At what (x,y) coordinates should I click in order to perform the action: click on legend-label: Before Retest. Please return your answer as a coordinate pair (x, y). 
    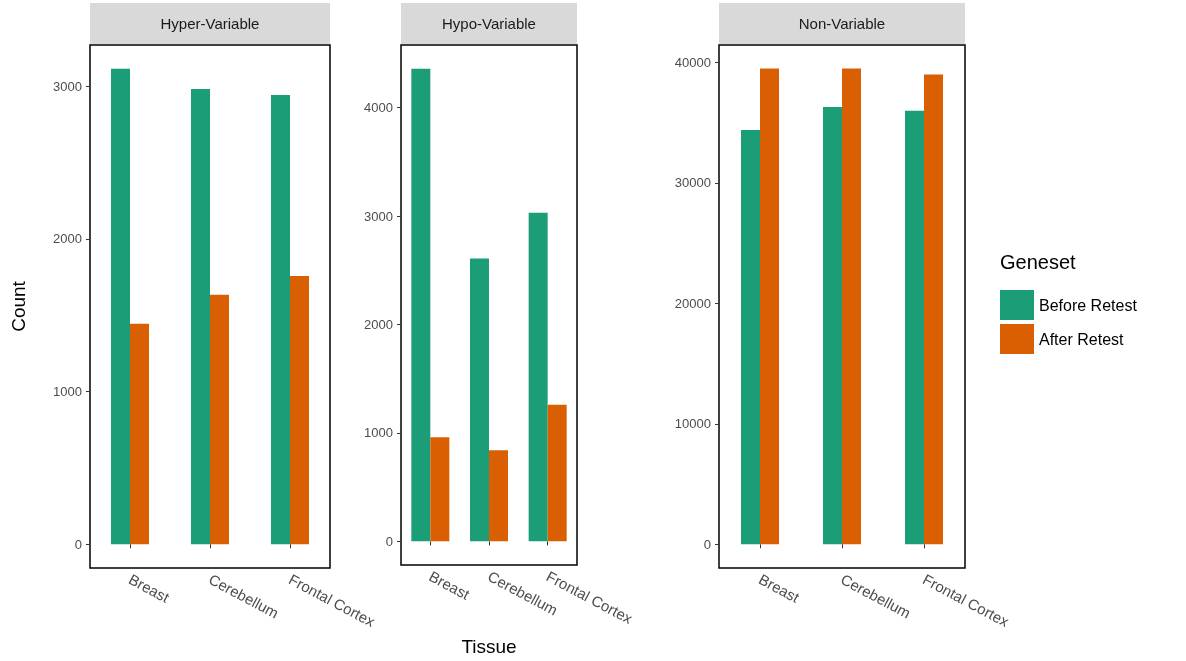
    Looking at the image, I should click on (1088, 305).